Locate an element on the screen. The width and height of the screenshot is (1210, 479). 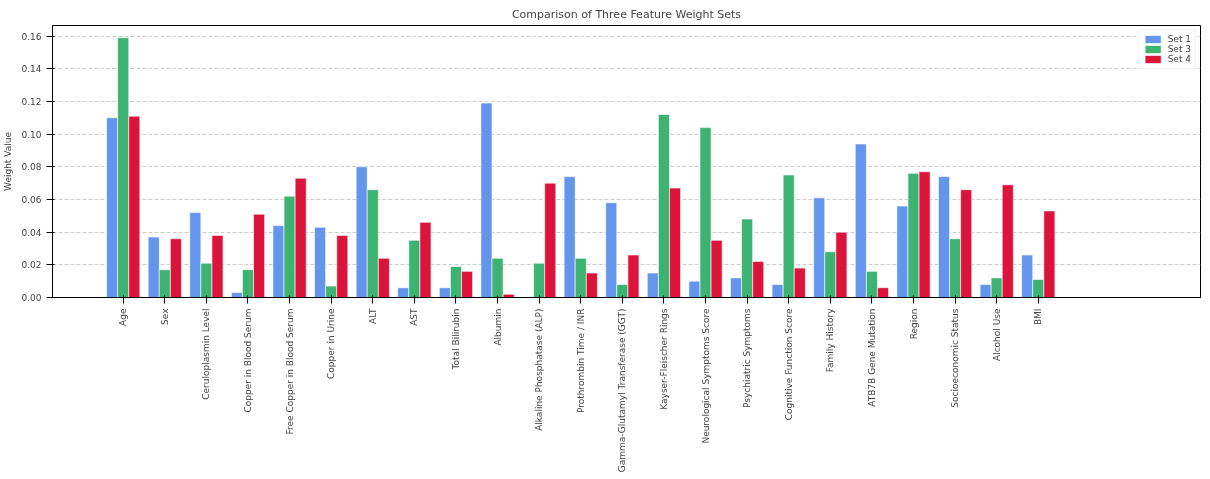
legend-label: Set 3 is located at coordinates (1179, 49).